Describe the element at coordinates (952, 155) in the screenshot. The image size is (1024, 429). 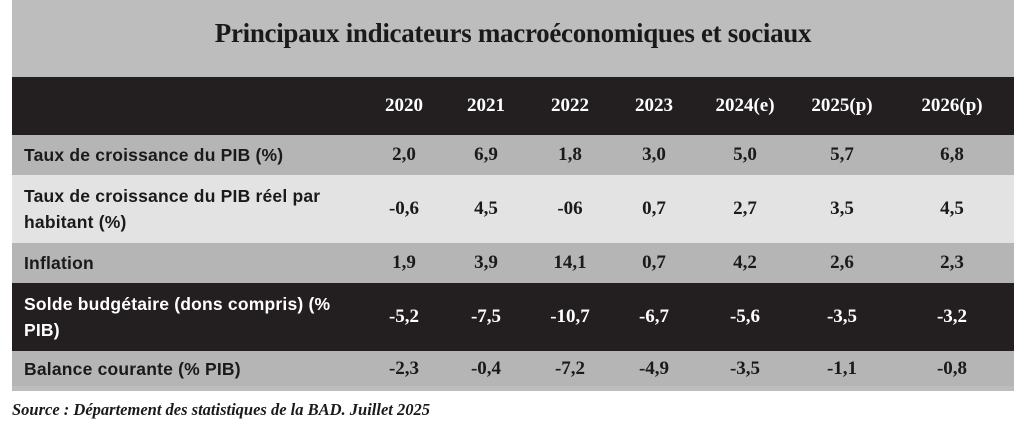
I see `table-cell: 6,8` at that location.